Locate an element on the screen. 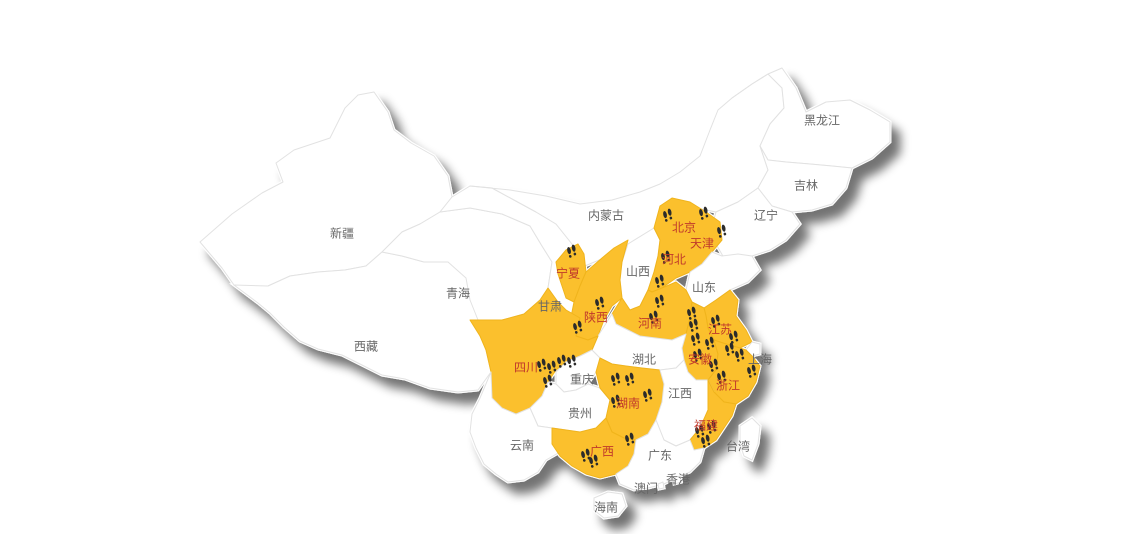 The image size is (1138, 538). province-label-beijing: 北京 is located at coordinates (684, 228).